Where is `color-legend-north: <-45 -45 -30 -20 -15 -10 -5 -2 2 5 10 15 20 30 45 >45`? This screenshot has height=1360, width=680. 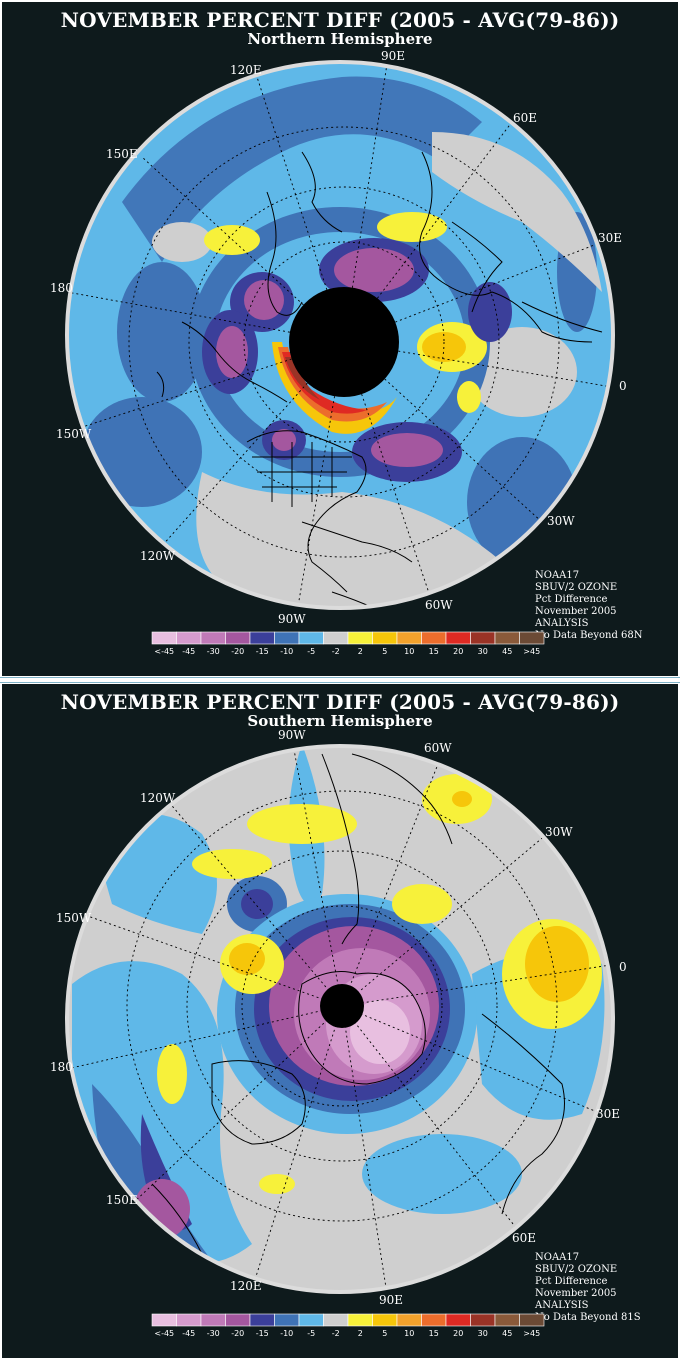 color-legend-north: <-45 -45 -30 -20 -15 -10 -5 -2 2 5 10 15 20 30 45 >45 is located at coordinates (348, 643).